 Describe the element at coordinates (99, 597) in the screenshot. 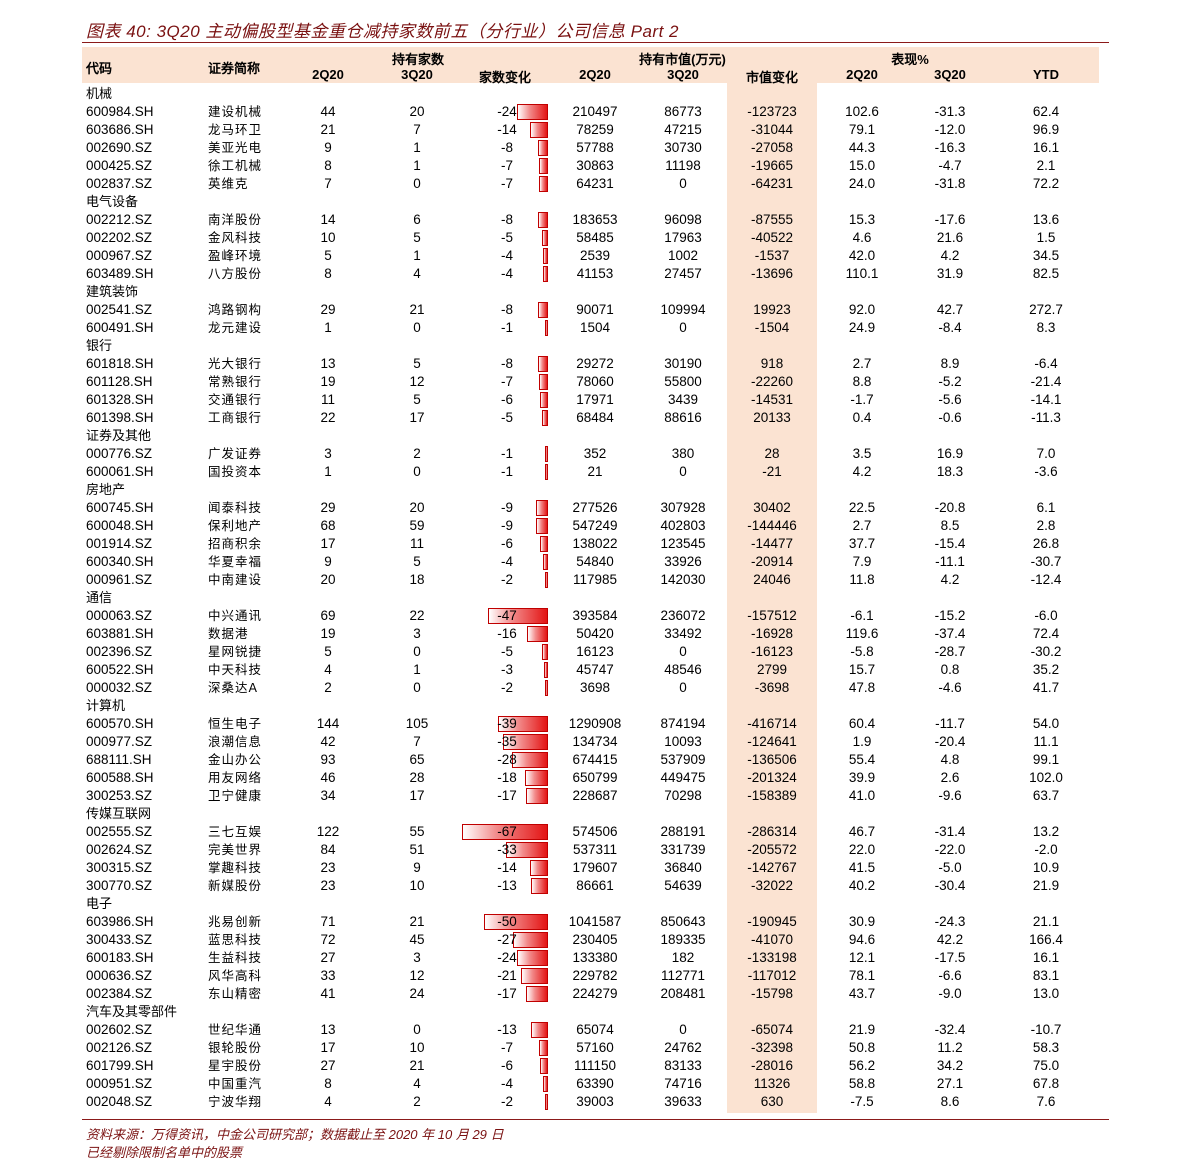

I see `category-label: 通信` at that location.